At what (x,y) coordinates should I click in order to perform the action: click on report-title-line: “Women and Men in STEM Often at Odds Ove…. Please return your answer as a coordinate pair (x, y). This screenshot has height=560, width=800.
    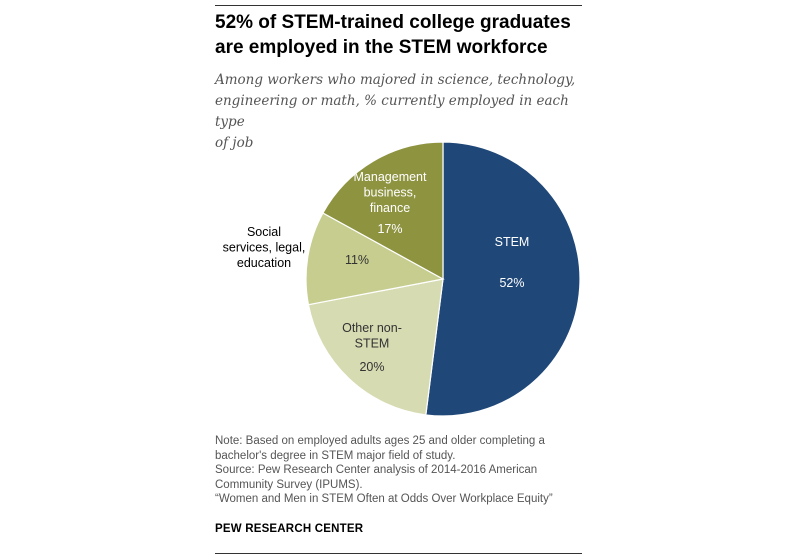
    Looking at the image, I should click on (384, 499).